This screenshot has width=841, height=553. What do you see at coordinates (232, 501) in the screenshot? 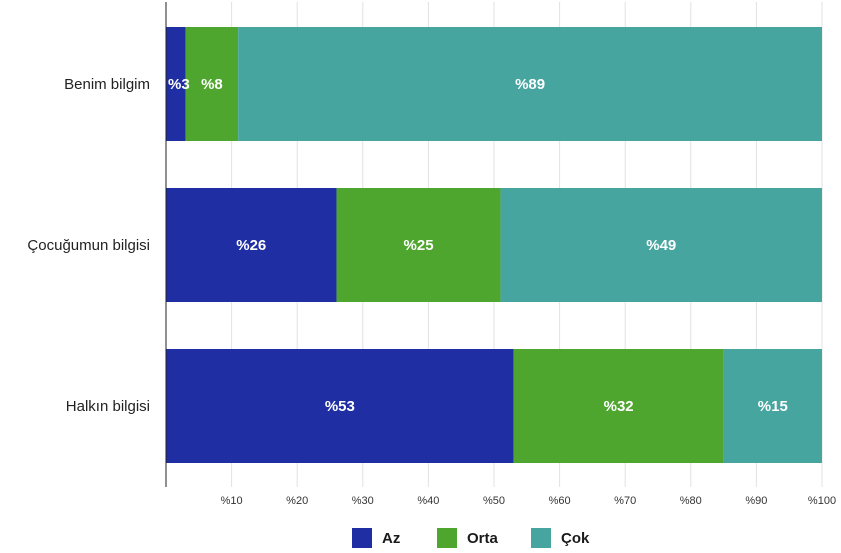
I see `x-tick-label: %10` at bounding box center [232, 501].